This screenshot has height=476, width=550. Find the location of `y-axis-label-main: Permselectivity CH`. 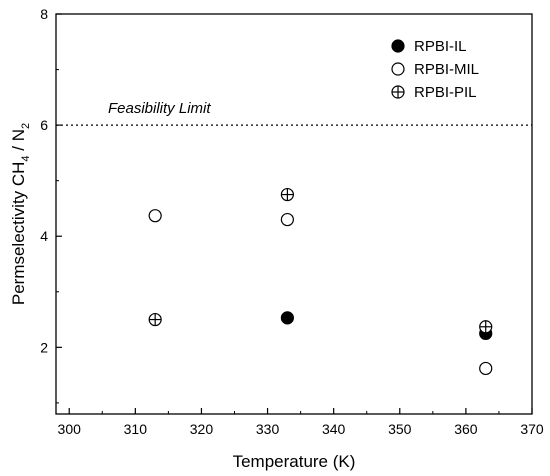

y-axis-label-main: Permselectivity CH is located at coordinates (18, 234).